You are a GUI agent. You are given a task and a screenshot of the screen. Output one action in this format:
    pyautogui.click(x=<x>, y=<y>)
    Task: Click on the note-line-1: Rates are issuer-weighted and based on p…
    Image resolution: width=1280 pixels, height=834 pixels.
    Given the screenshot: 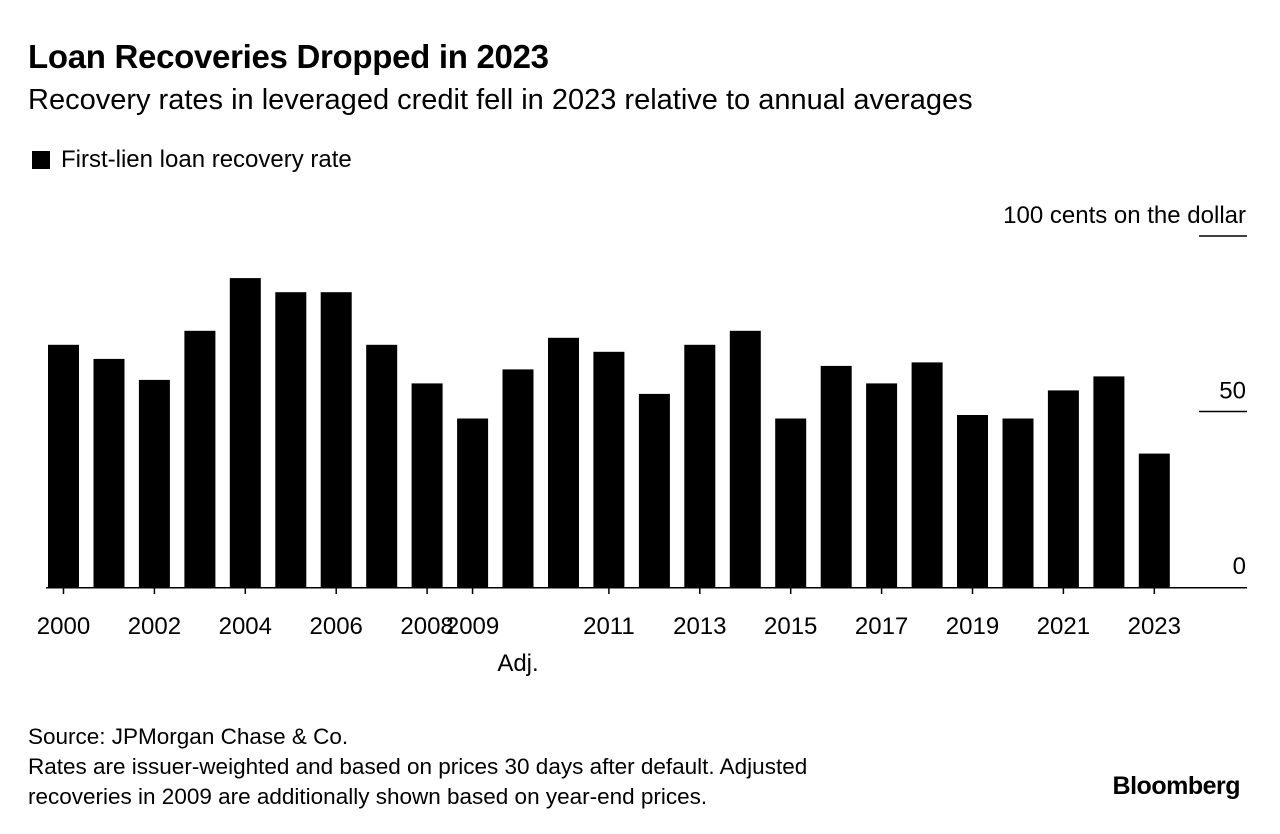 What is the action you would take?
    pyautogui.click(x=418, y=766)
    